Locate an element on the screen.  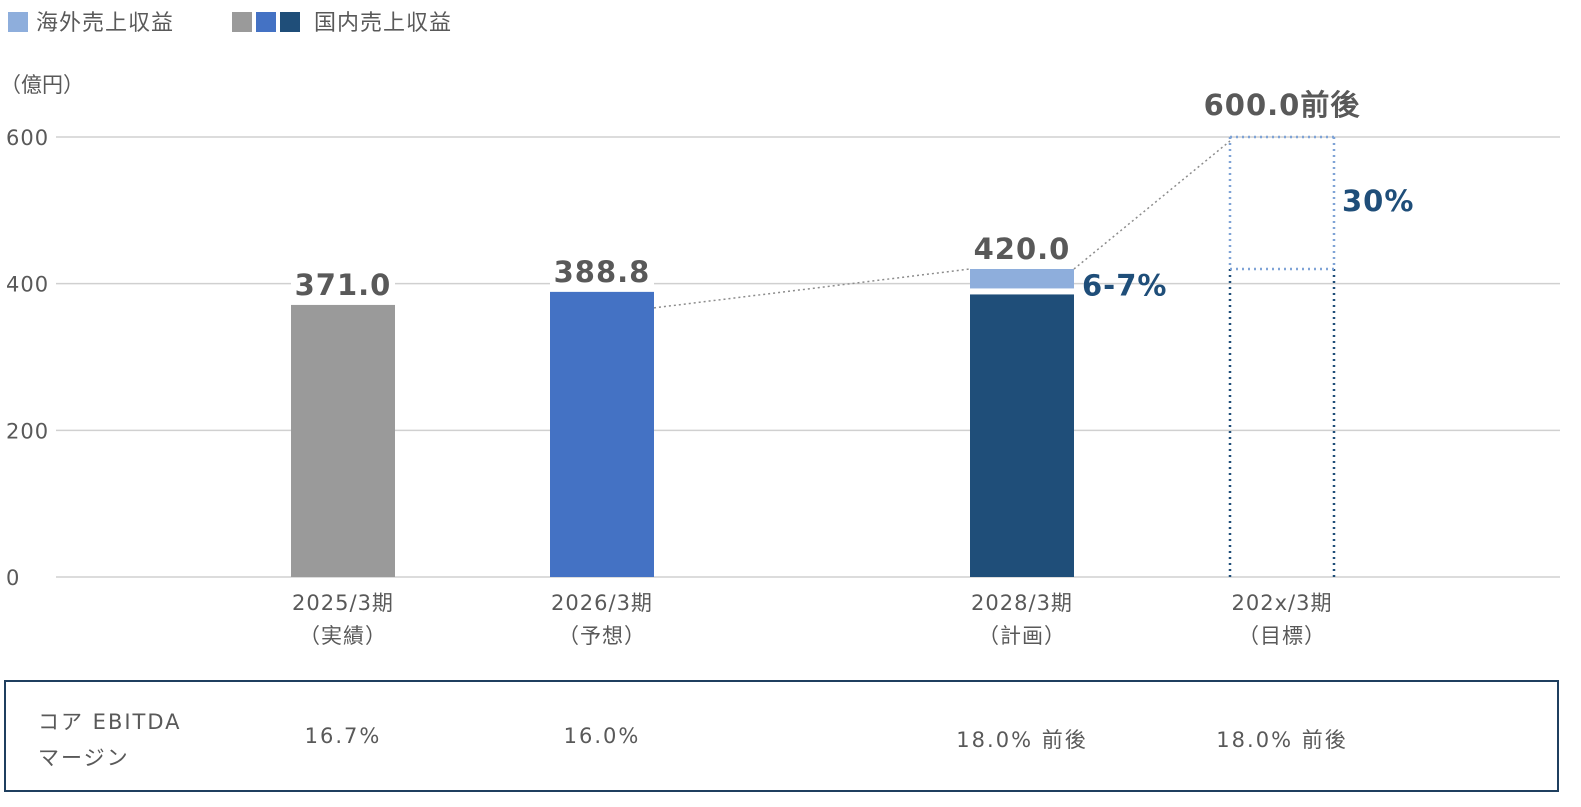
legend-label-overseas: 海外売上収益 is located at coordinates (105, 23).